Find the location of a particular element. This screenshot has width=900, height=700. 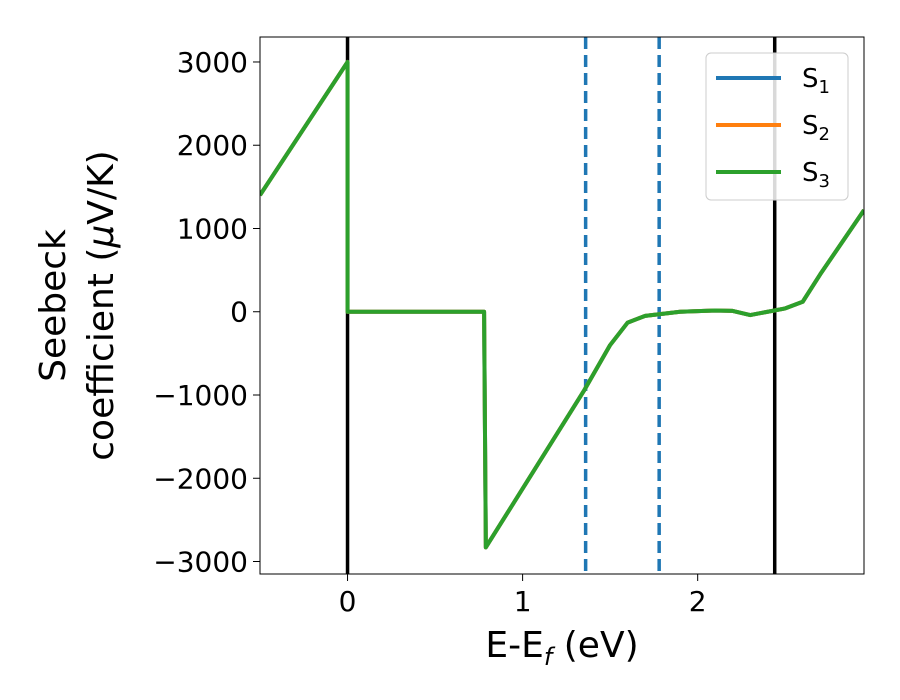

y-axis-label-line1: Seebeck is located at coordinates (53, 305).